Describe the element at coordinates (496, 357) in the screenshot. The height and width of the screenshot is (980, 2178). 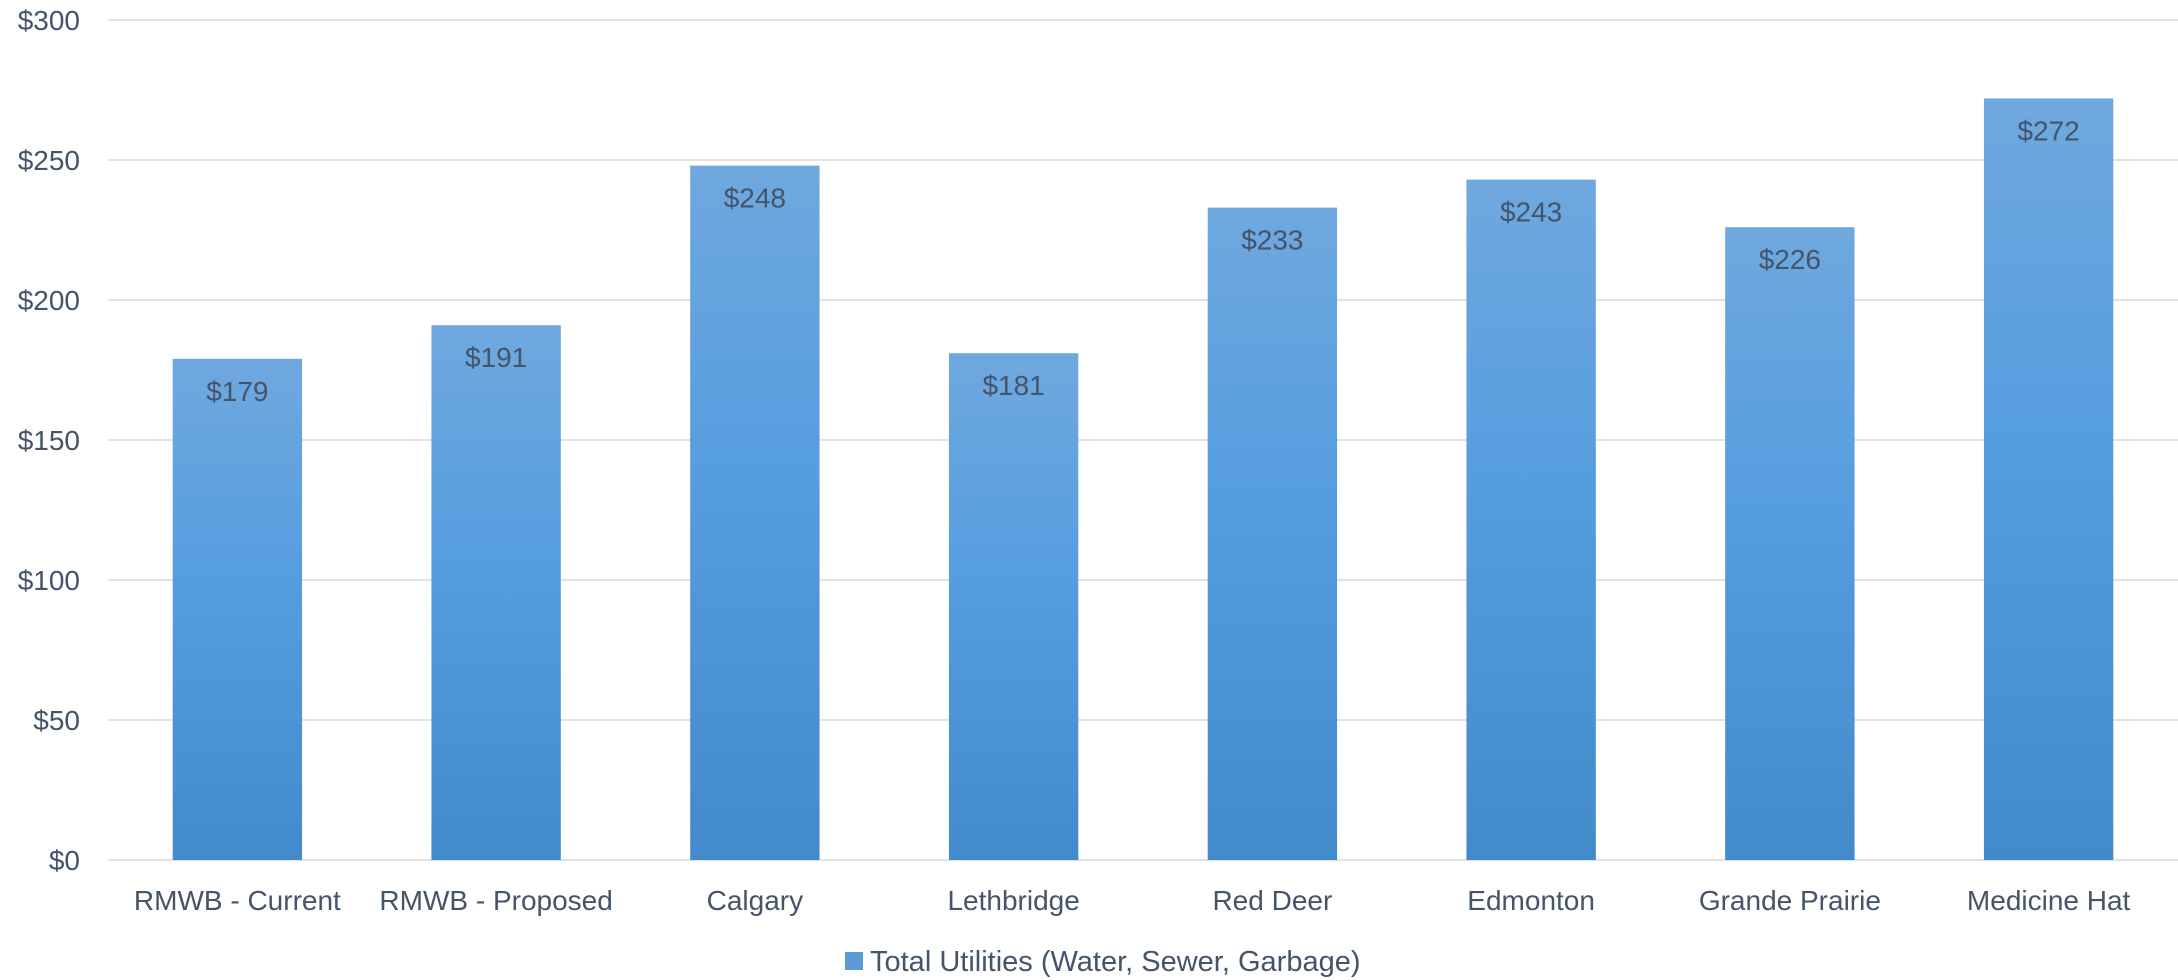
I see `bar-data-label: $191` at that location.